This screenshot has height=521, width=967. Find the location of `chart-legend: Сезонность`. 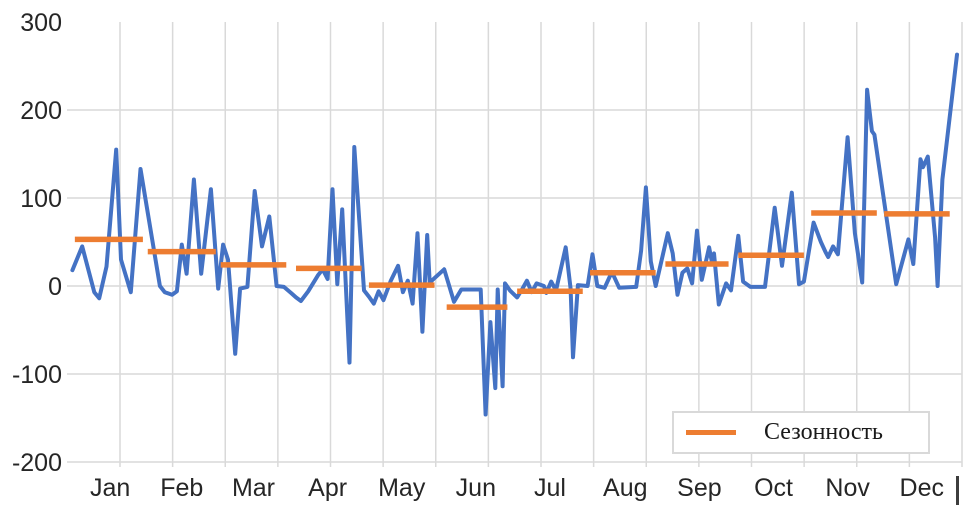

chart-legend: Сезонность is located at coordinates (801, 432).